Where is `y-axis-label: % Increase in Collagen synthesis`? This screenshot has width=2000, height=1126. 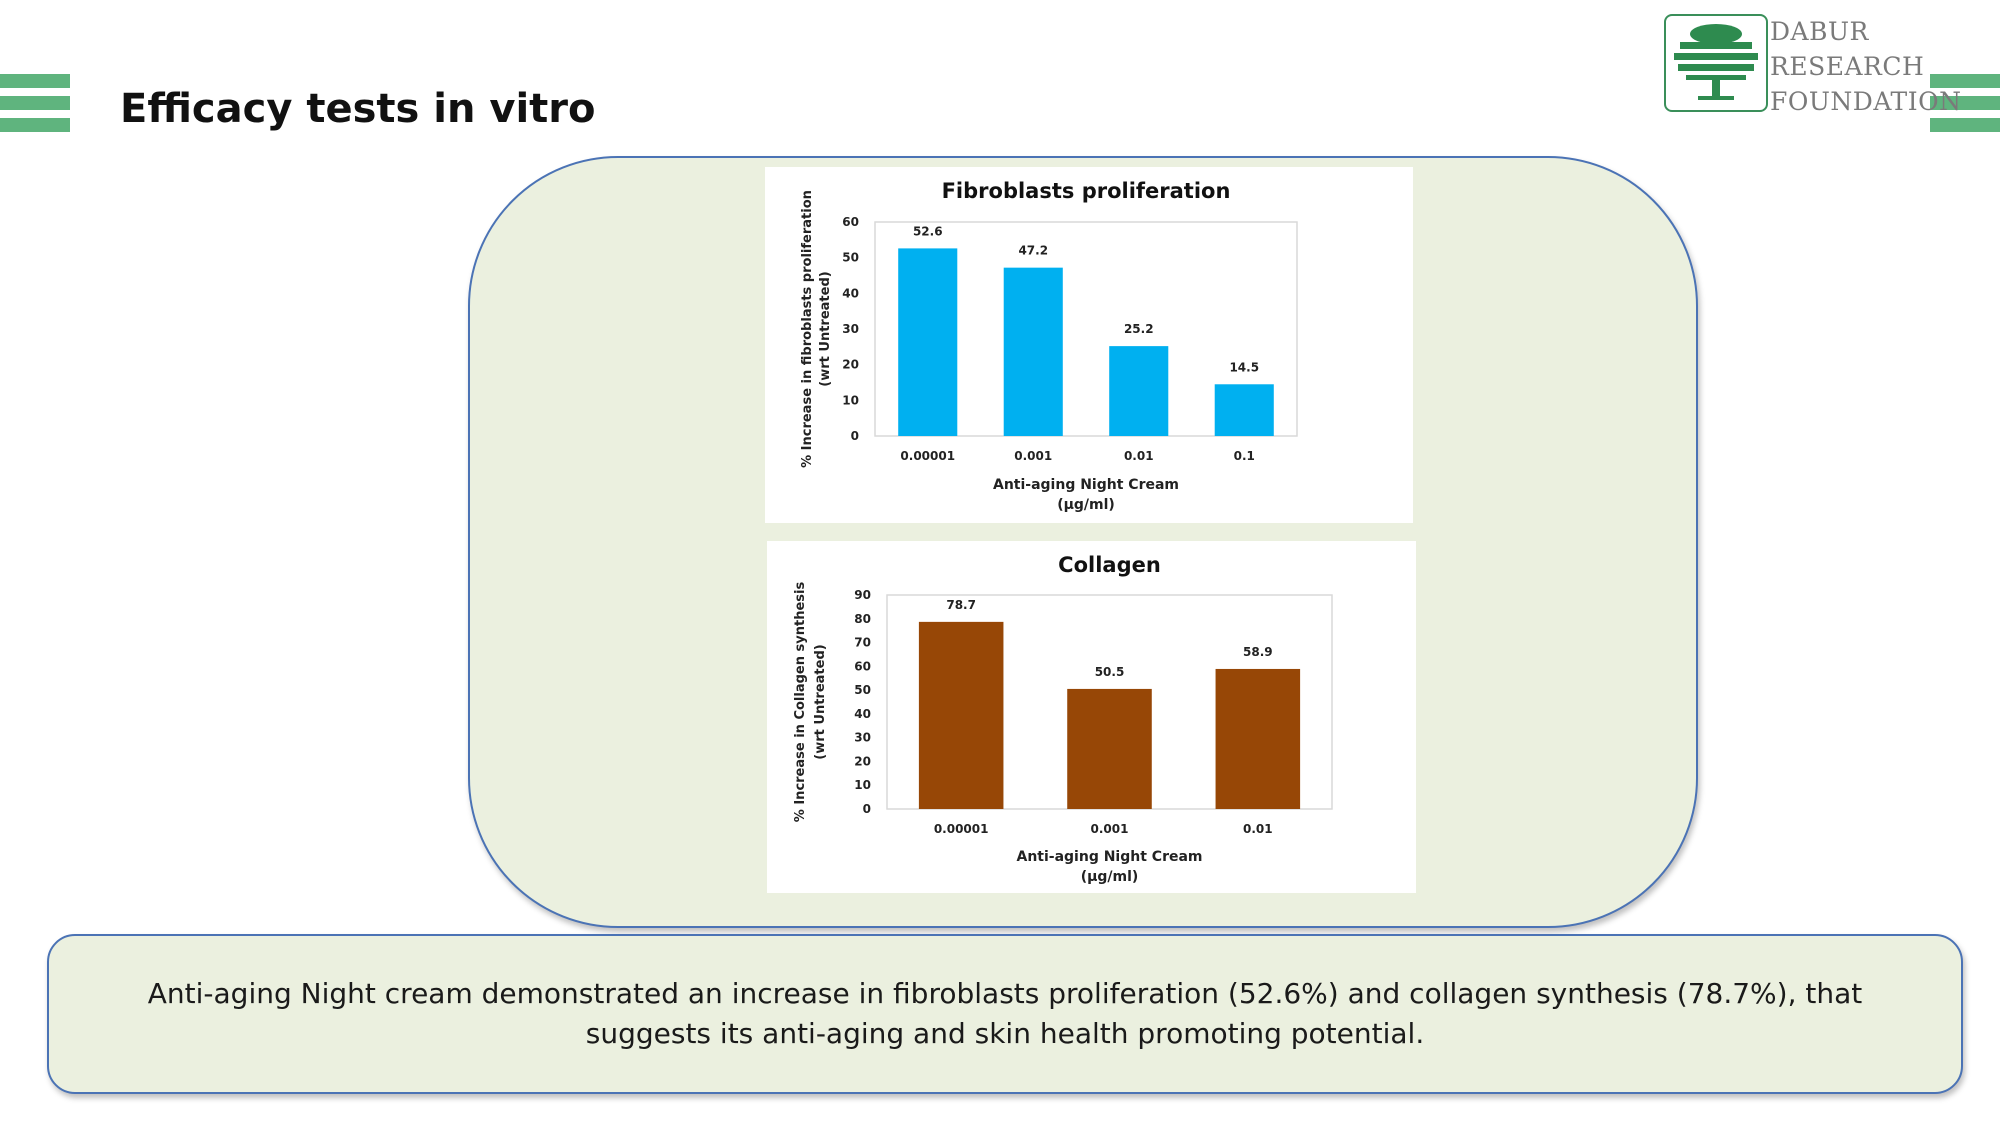
y-axis-label: % Increase in Collagen synthesis is located at coordinates (800, 702).